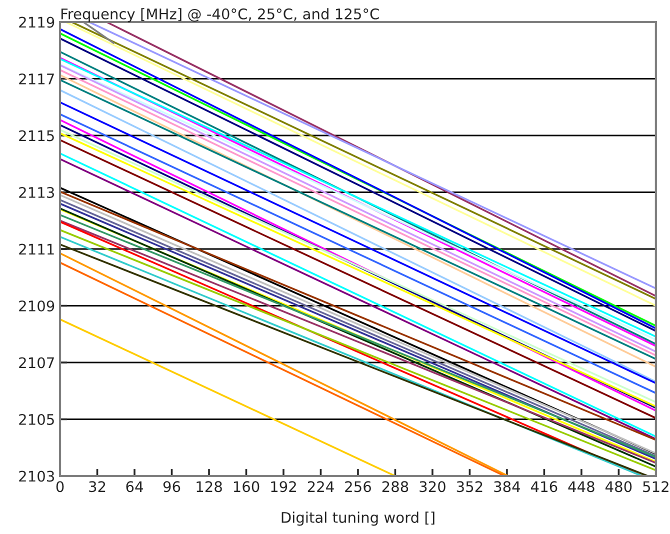  Describe the element at coordinates (358, 519) in the screenshot. I see `x-axis-title: Digital tuning word []` at that location.